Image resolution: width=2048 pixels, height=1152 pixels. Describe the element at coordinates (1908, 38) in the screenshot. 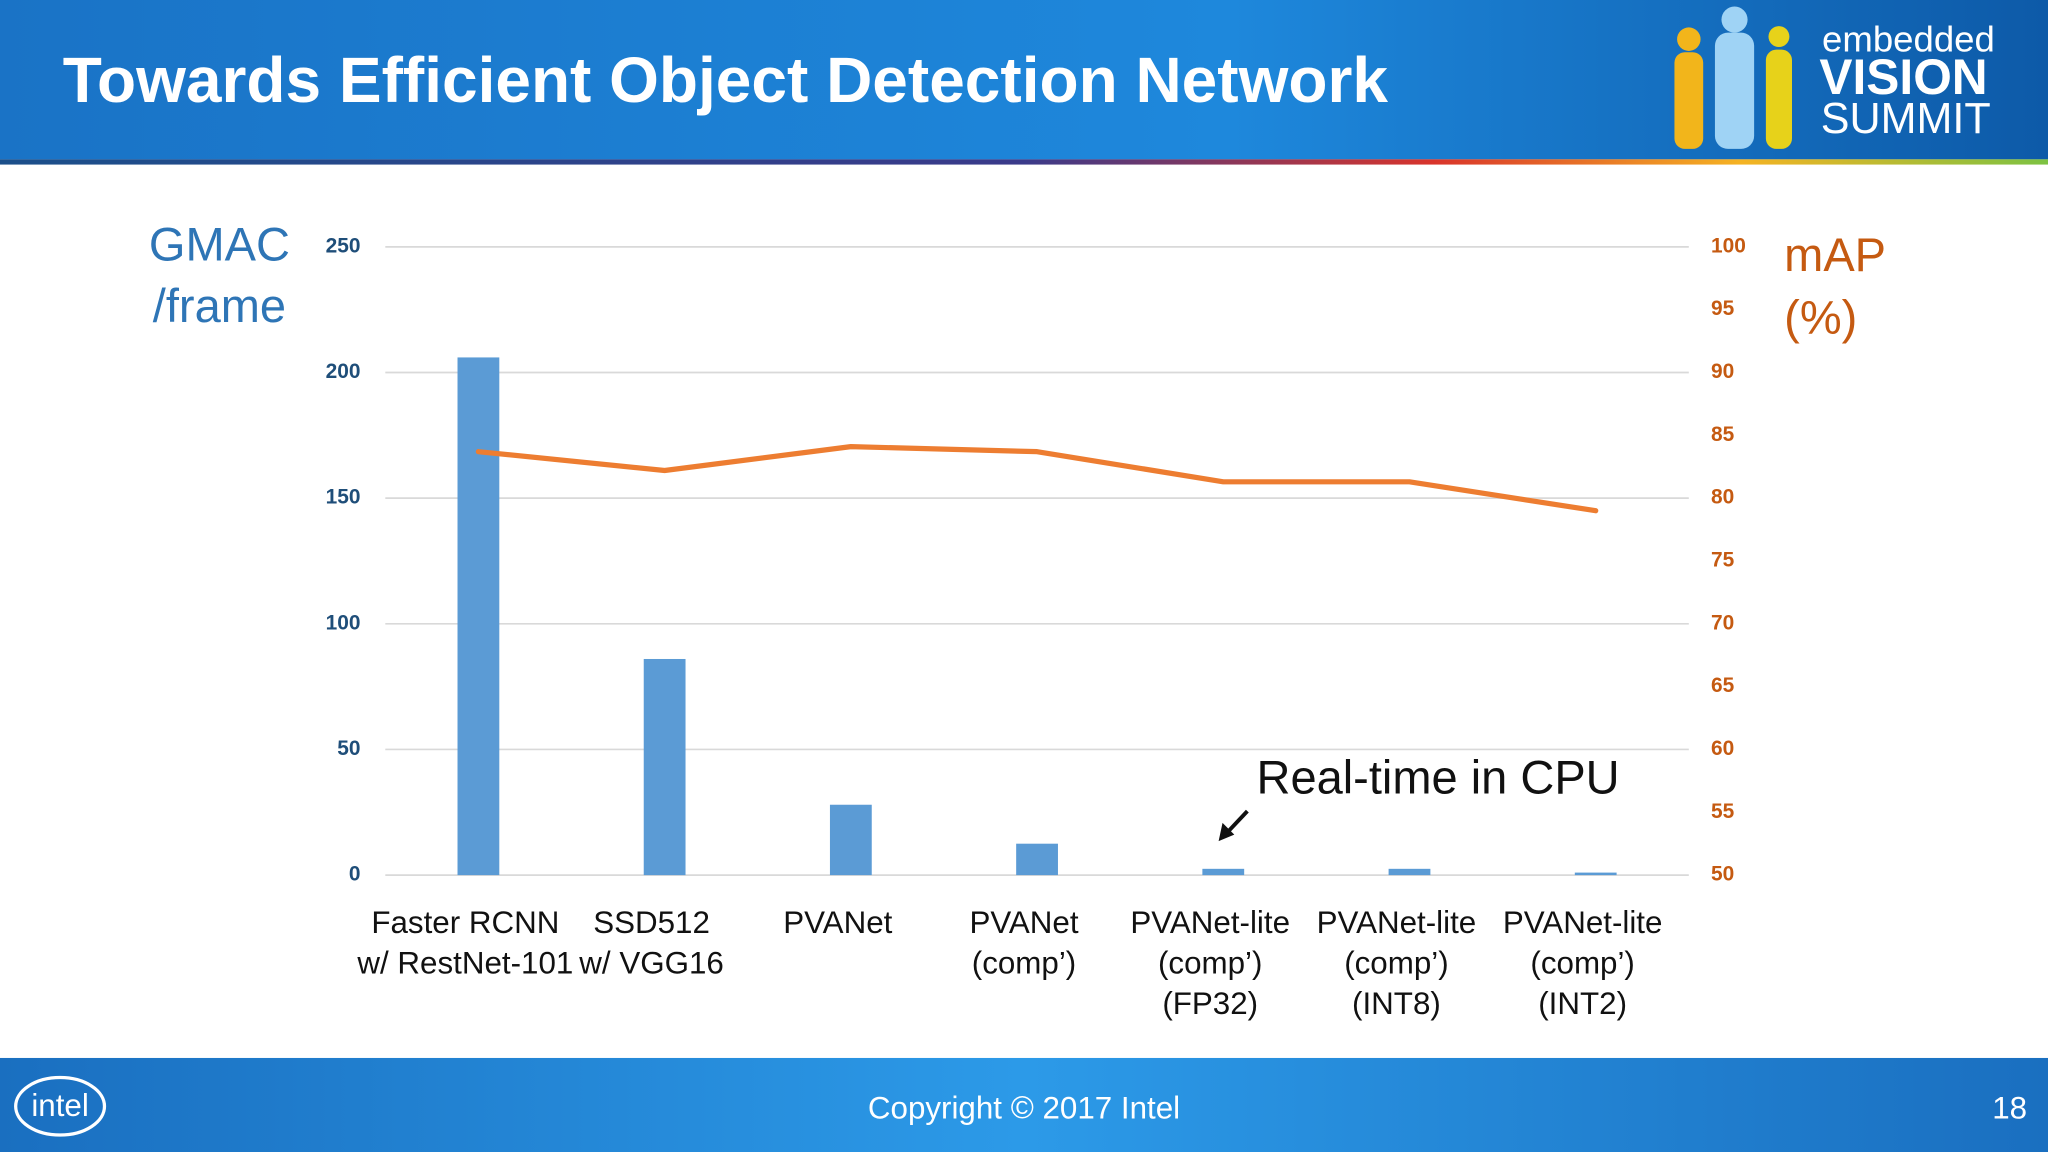

I see `logo-text: embedded` at that location.